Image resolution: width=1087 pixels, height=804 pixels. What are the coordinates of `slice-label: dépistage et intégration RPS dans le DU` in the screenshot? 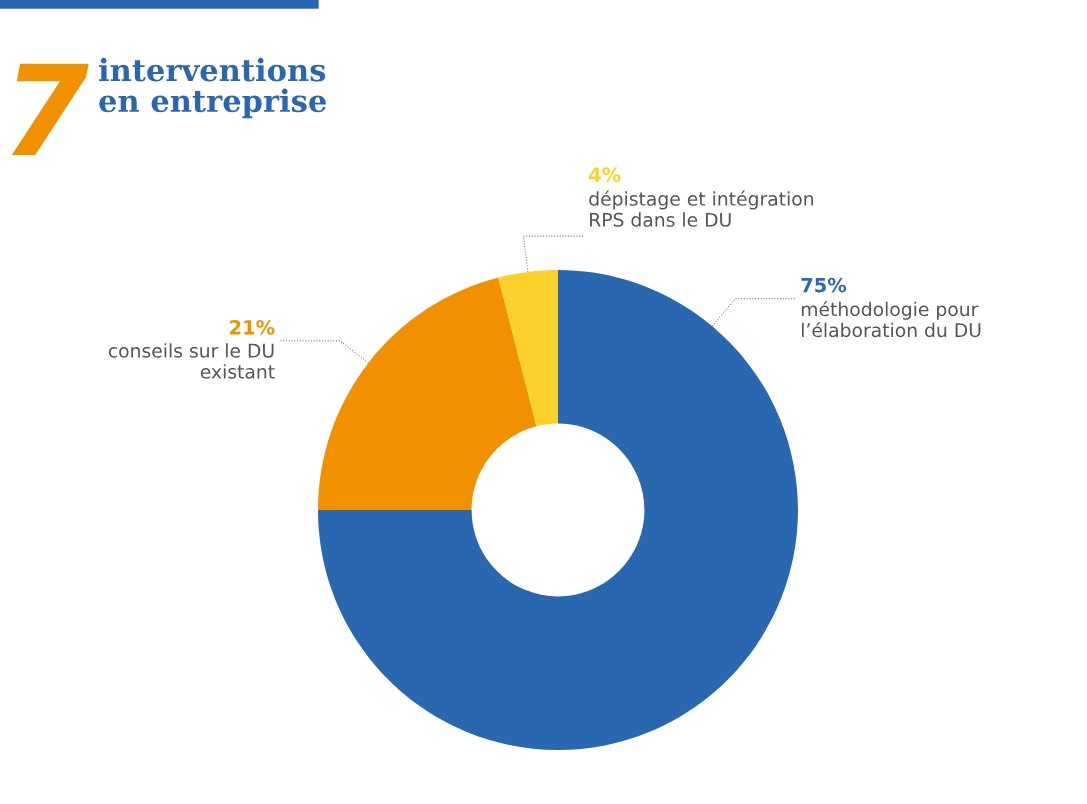 It's located at (701, 208).